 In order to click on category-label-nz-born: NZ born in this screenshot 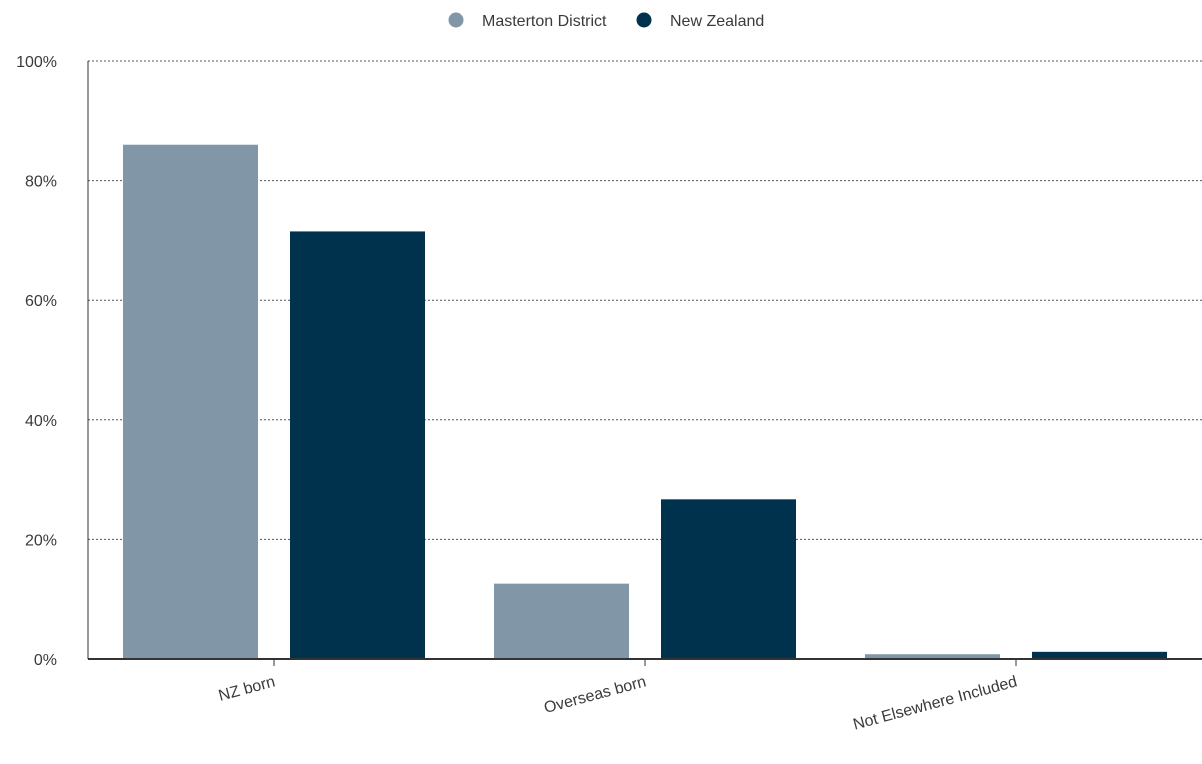, I will do `click(247, 688)`.